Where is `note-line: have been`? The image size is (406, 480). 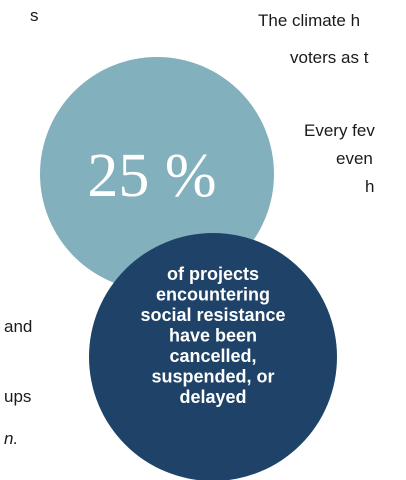
note-line: have been is located at coordinates (213, 336).